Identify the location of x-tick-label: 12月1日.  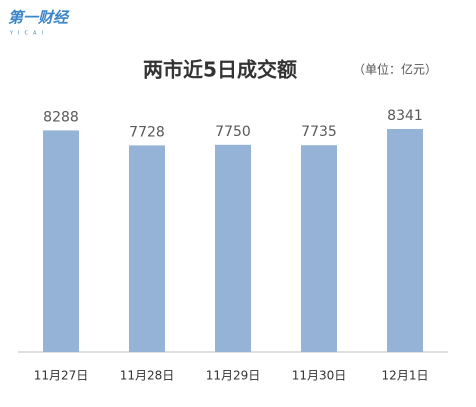
(405, 376).